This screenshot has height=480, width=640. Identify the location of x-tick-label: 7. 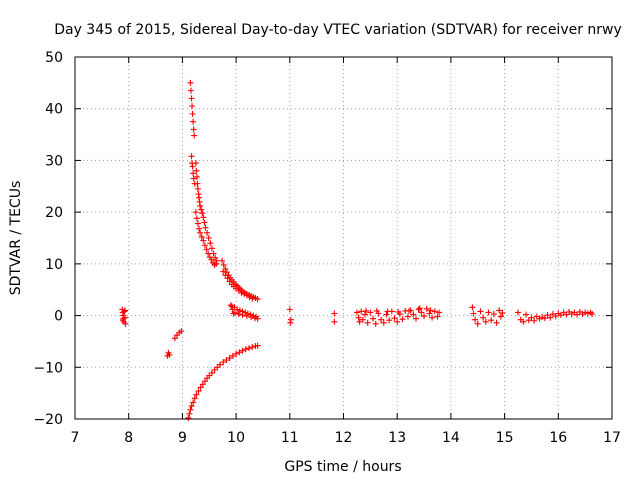
(75, 438).